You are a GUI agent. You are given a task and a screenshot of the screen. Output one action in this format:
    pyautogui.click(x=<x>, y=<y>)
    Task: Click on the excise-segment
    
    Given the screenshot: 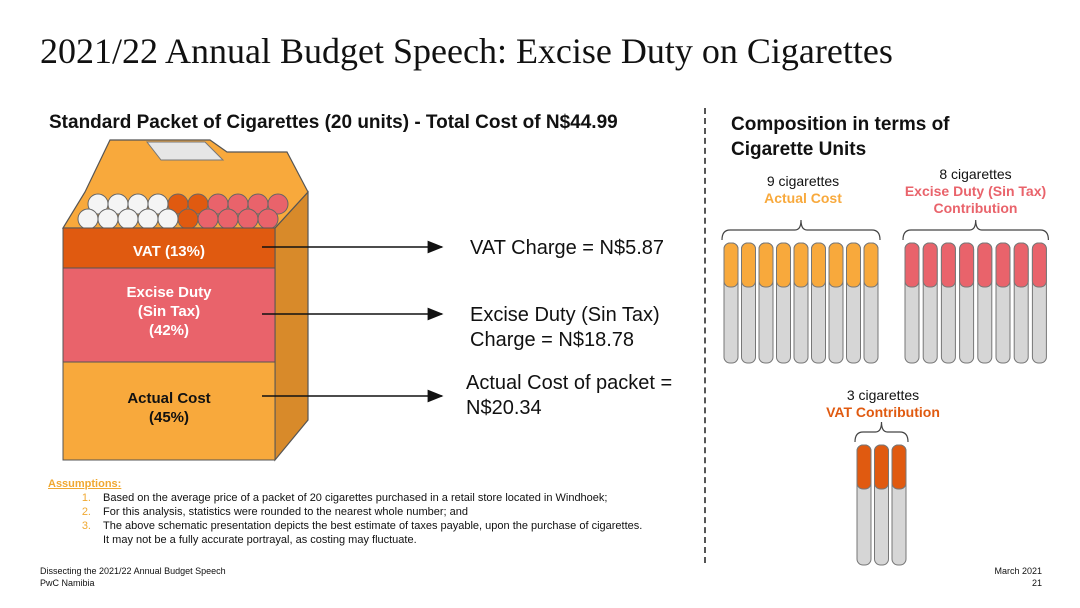 What is the action you would take?
    pyautogui.click(x=169, y=315)
    